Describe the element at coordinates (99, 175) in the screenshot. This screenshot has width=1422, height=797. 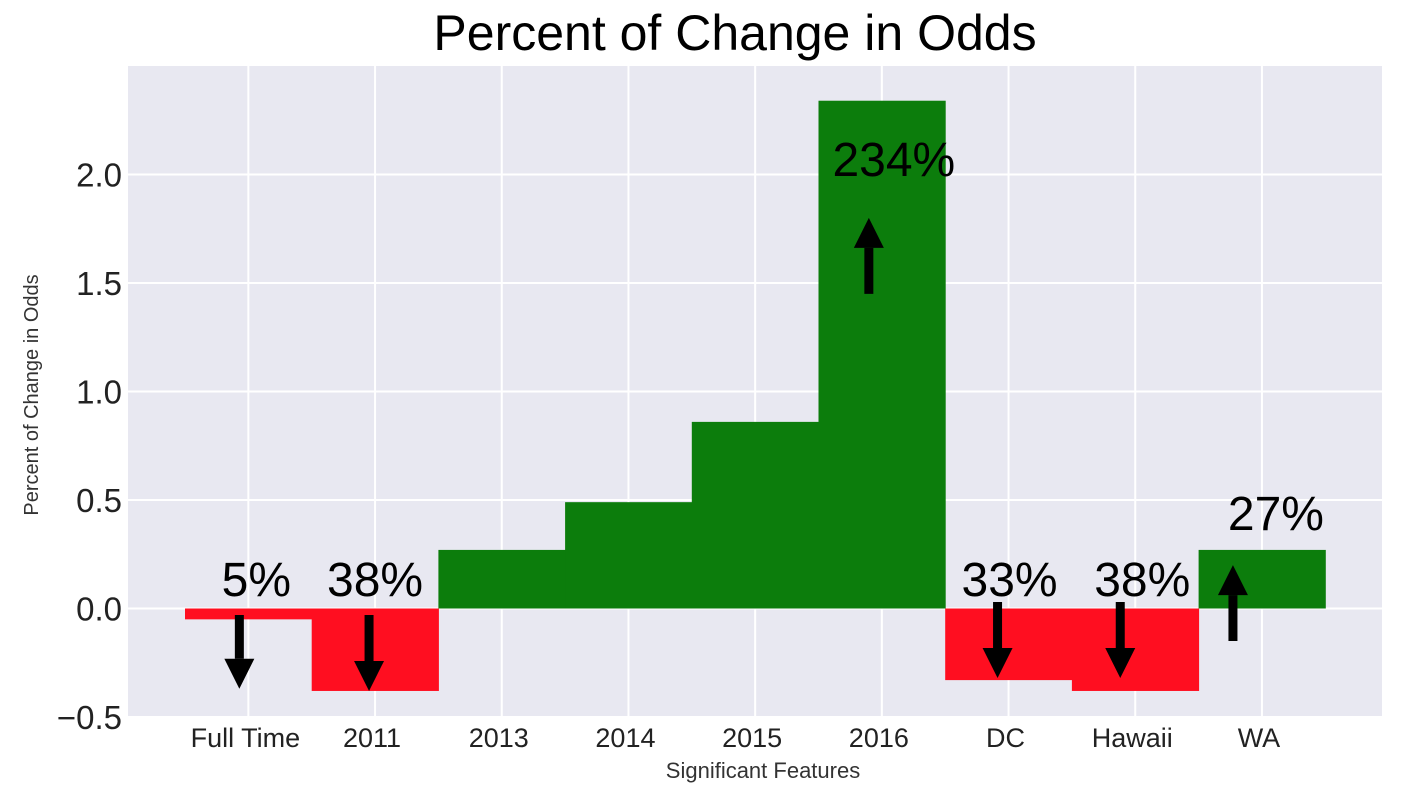
I see `y-tick-label: 2.0` at that location.